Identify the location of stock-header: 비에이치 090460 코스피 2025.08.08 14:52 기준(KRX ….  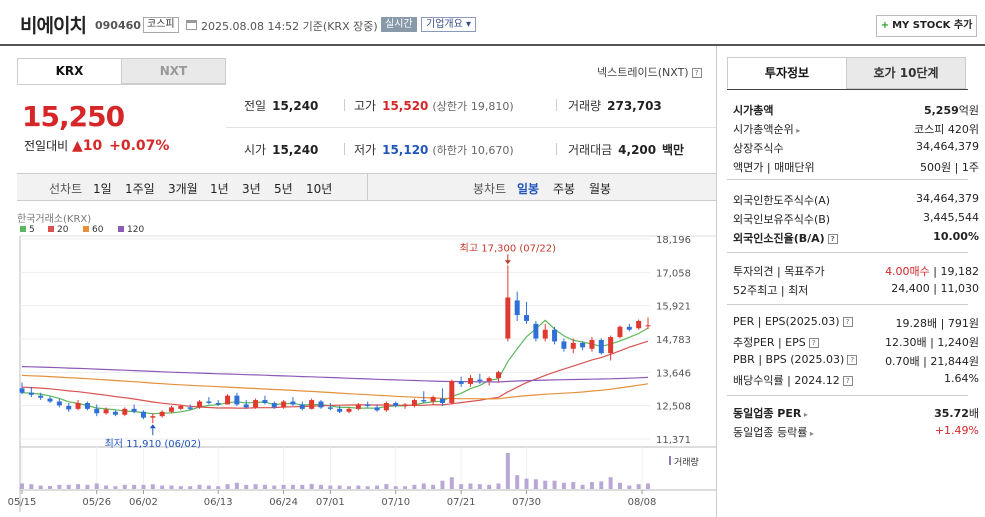
(492, 23).